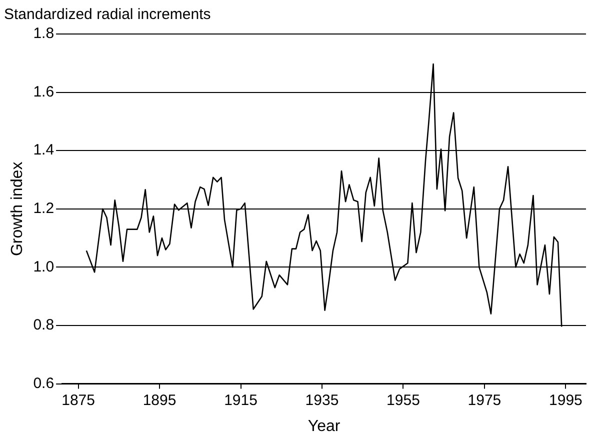 This screenshot has height=444, width=594. Describe the element at coordinates (324, 426) in the screenshot. I see `x-axis-title: Year` at that location.